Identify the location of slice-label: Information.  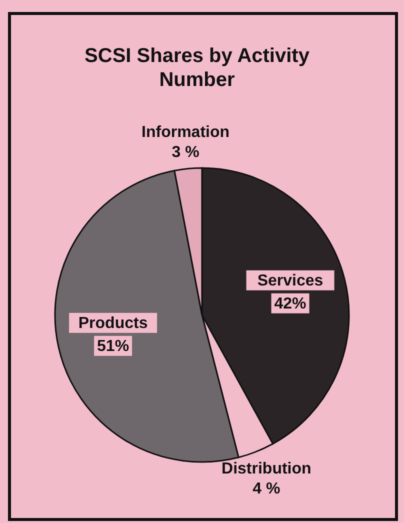
(186, 132).